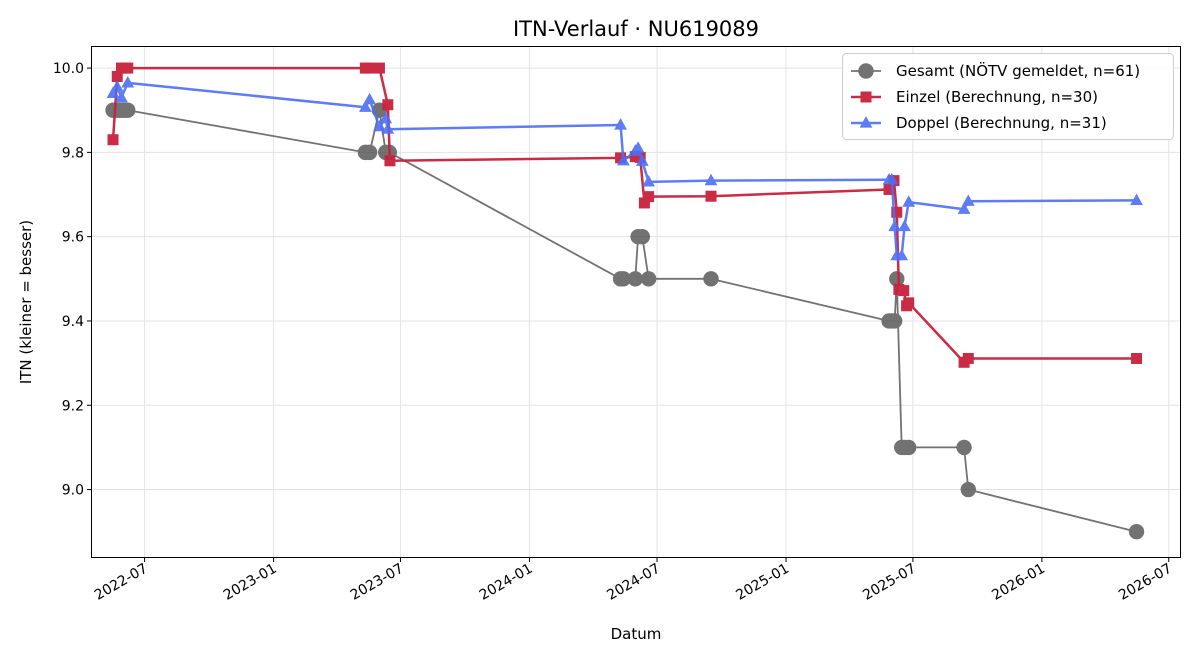 The width and height of the screenshot is (1200, 664). I want to click on x-tick-label: 2025-01, so click(762, 582).